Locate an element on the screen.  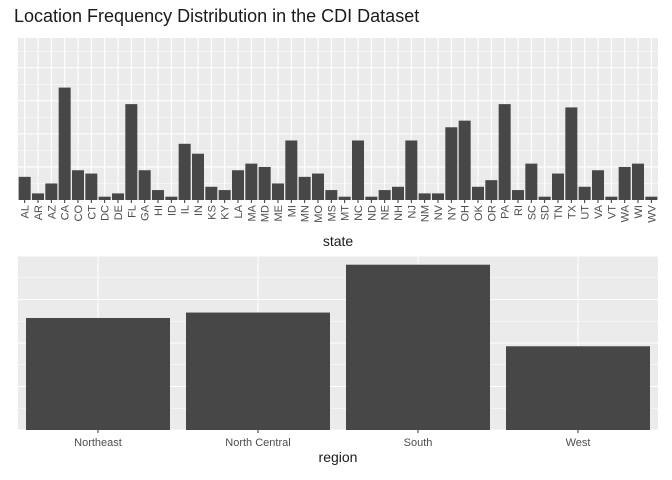
bar-nc is located at coordinates (358, 170).